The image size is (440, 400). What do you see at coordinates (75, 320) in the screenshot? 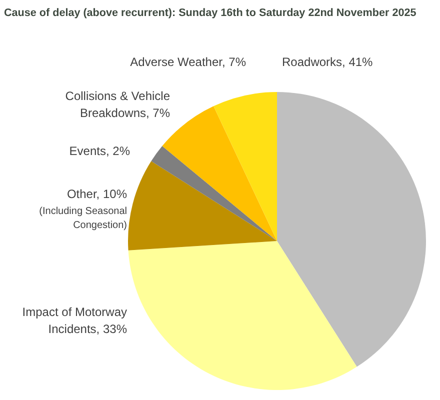
I see `slice-label: Impact of Motorway Incidents, 33%` at bounding box center [75, 320].